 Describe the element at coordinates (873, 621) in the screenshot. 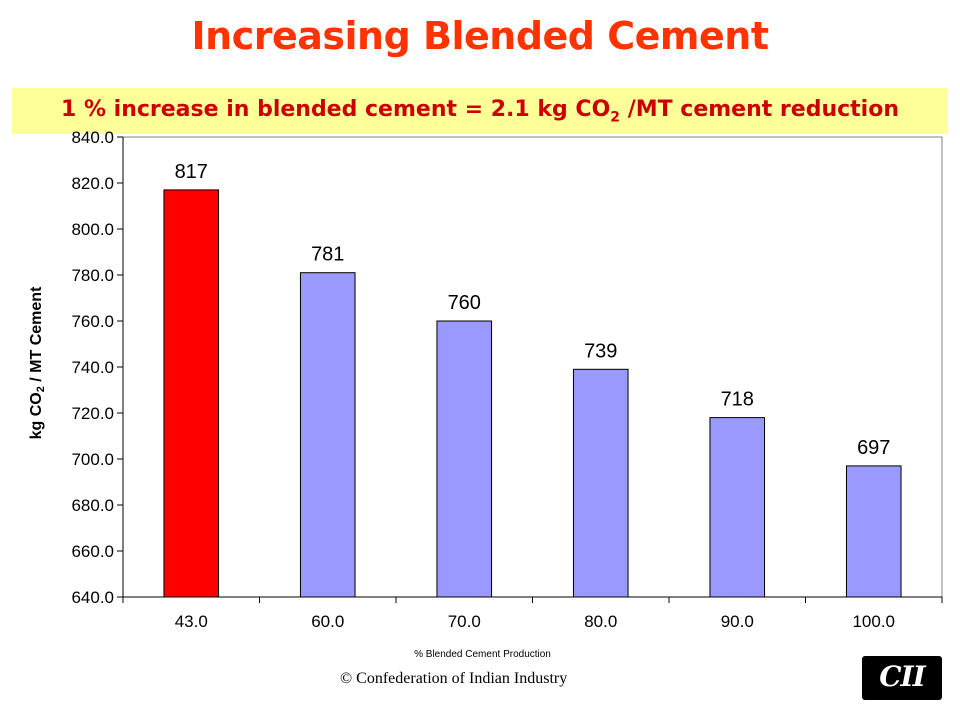

I see `x-tick-label: 100.0` at that location.